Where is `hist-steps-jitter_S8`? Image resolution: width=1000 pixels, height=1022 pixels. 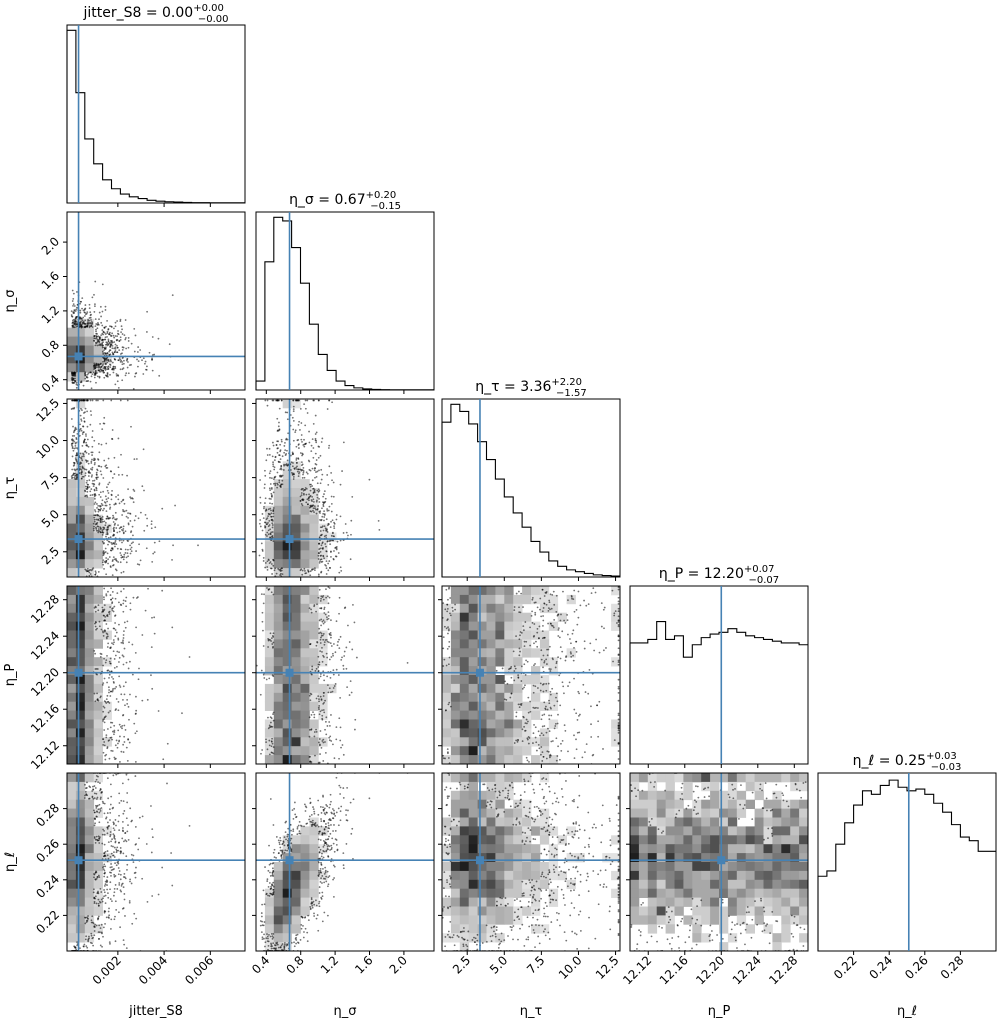 hist-steps-jitter_S8 is located at coordinates (155, 116).